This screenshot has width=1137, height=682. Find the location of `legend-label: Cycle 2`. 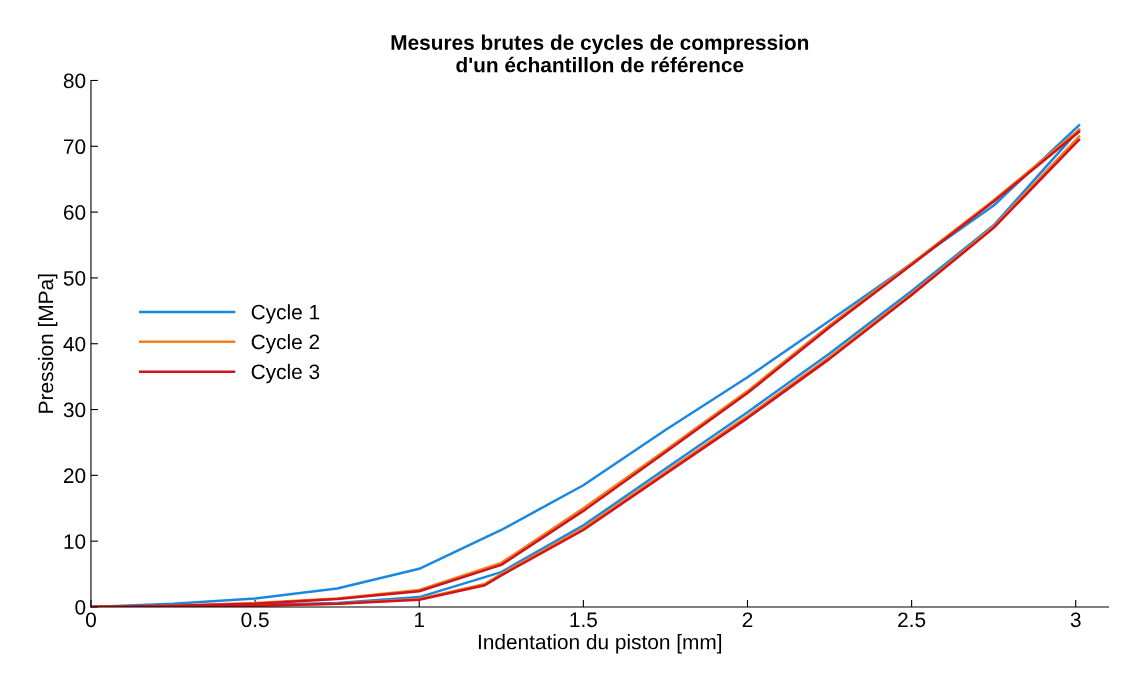

legend-label: Cycle 2 is located at coordinates (285, 344).